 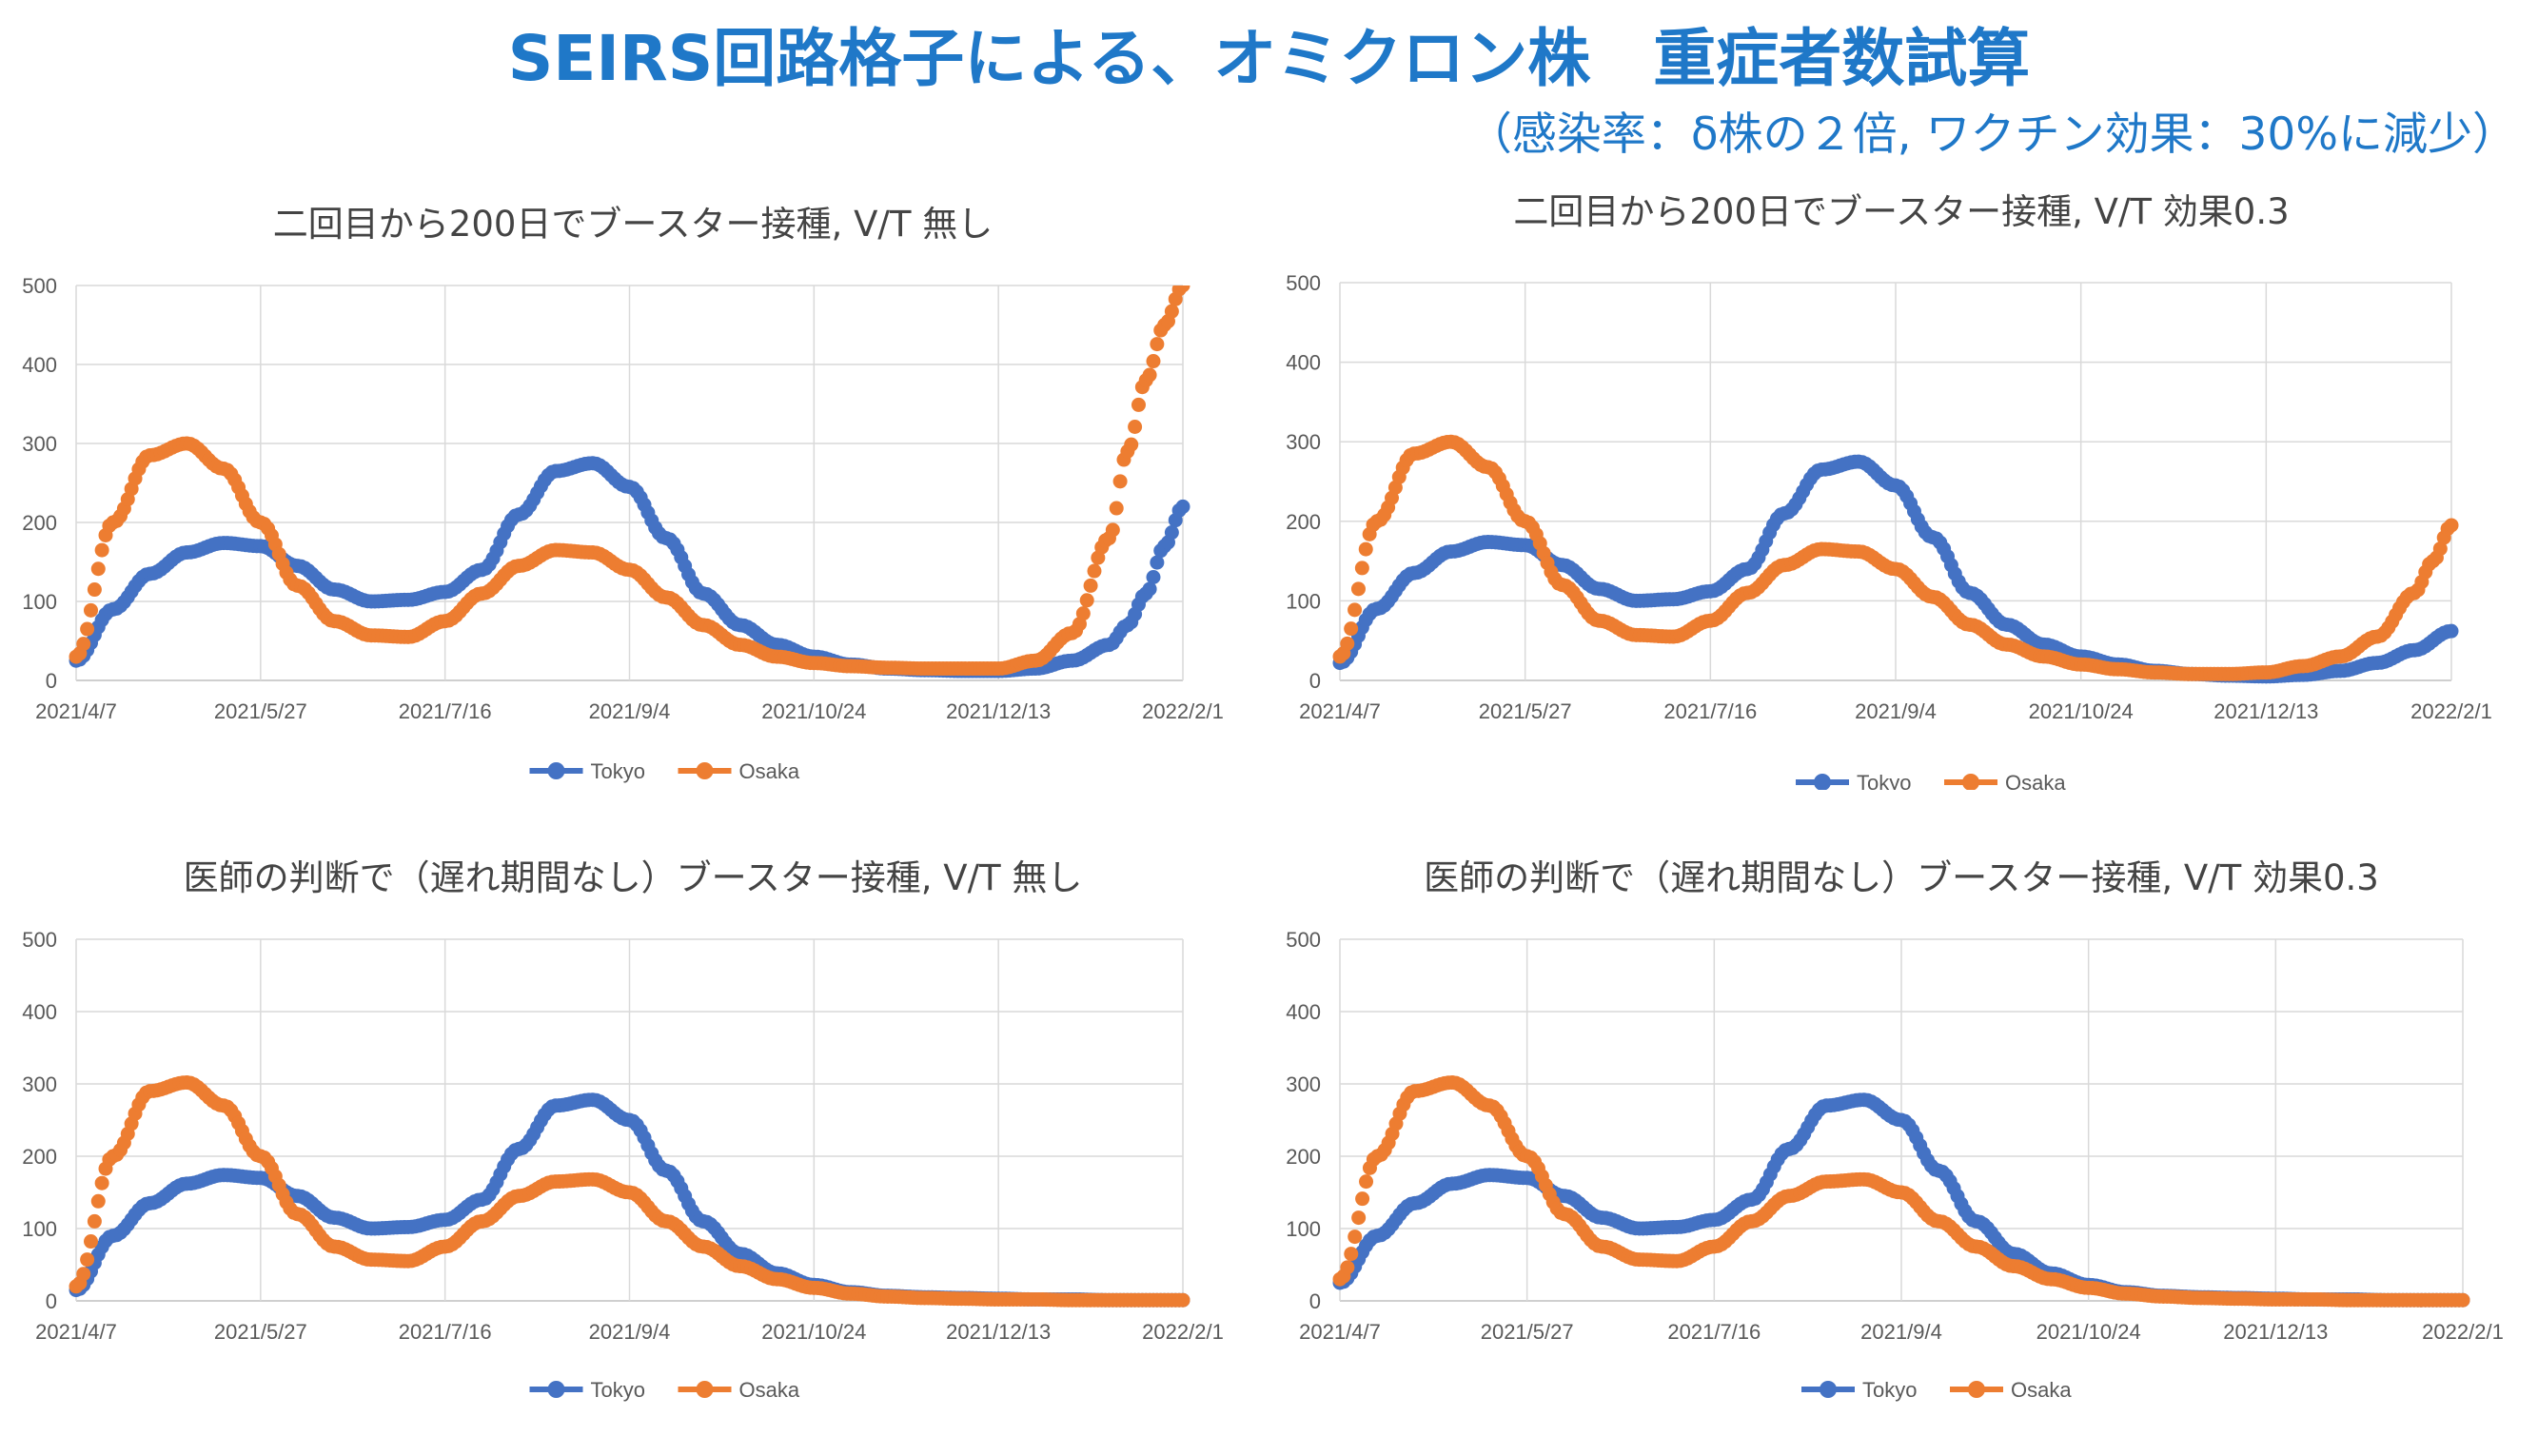 I want to click on page-title: SEIRS回路格子による、オミクロン株 重症者数試算, so click(x=1269, y=58).